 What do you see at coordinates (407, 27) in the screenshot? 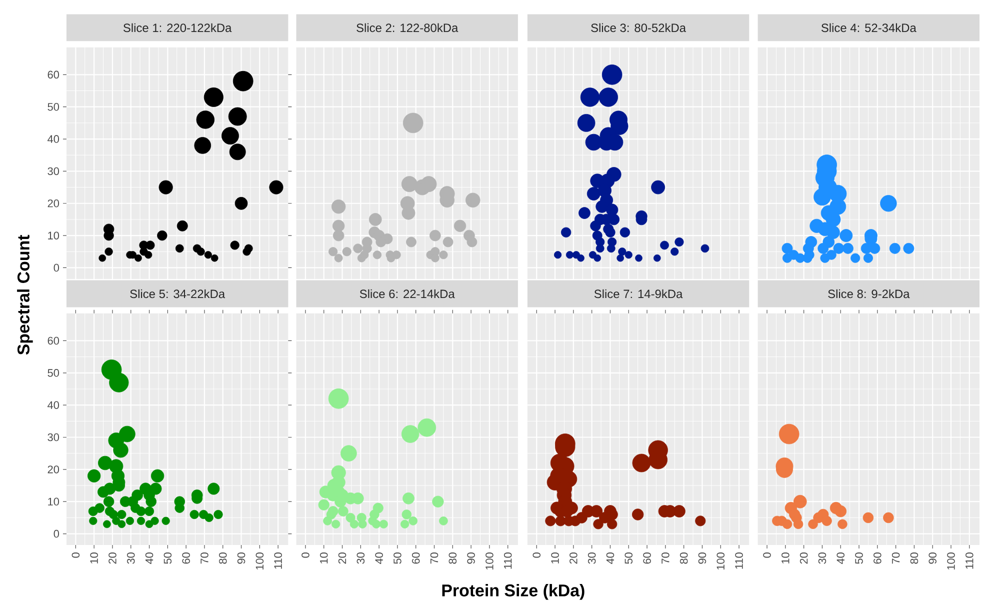
I see `chart-title: Slice 2: 122-80kDa` at bounding box center [407, 27].